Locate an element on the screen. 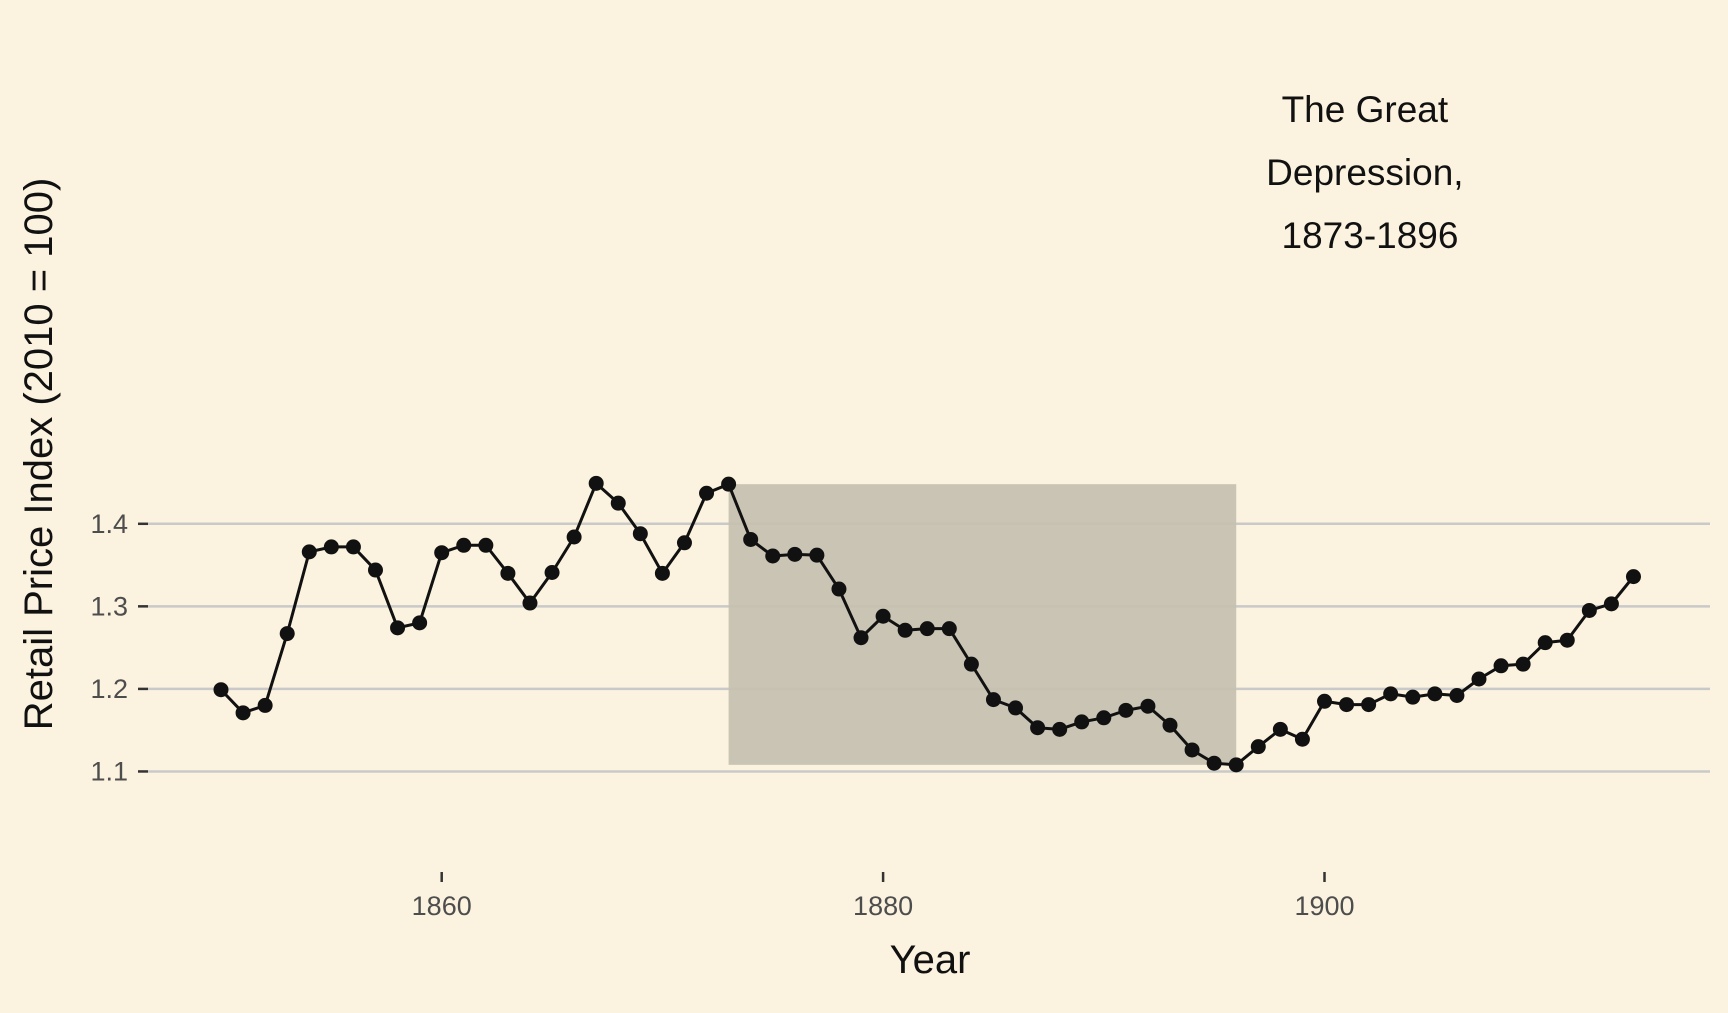 The image size is (1728, 1013). data-point-1912 is located at coordinates (1589, 610).